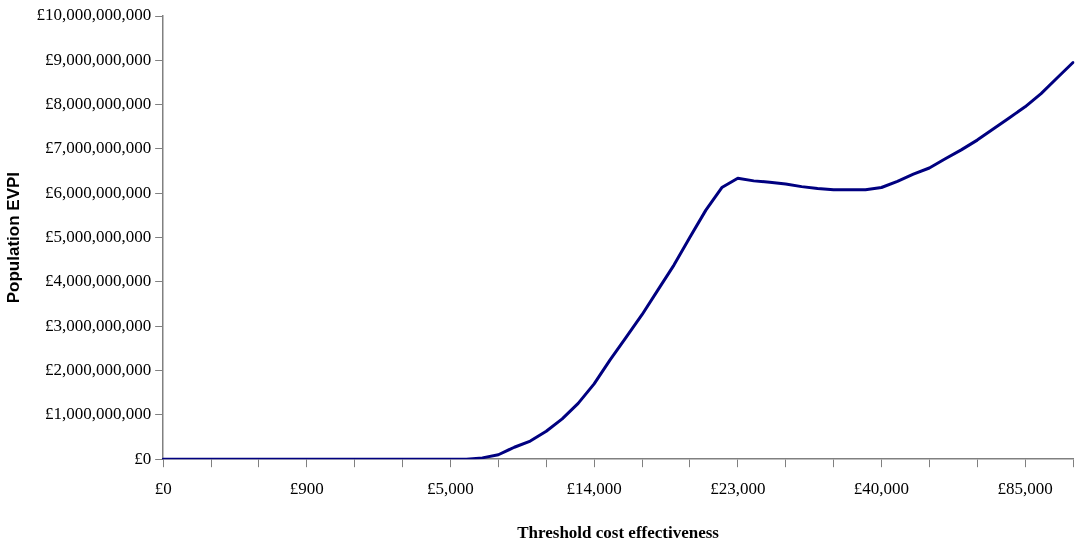 The width and height of the screenshot is (1085, 552). Describe the element at coordinates (306, 488) in the screenshot. I see `x-tick-label: £900` at that location.